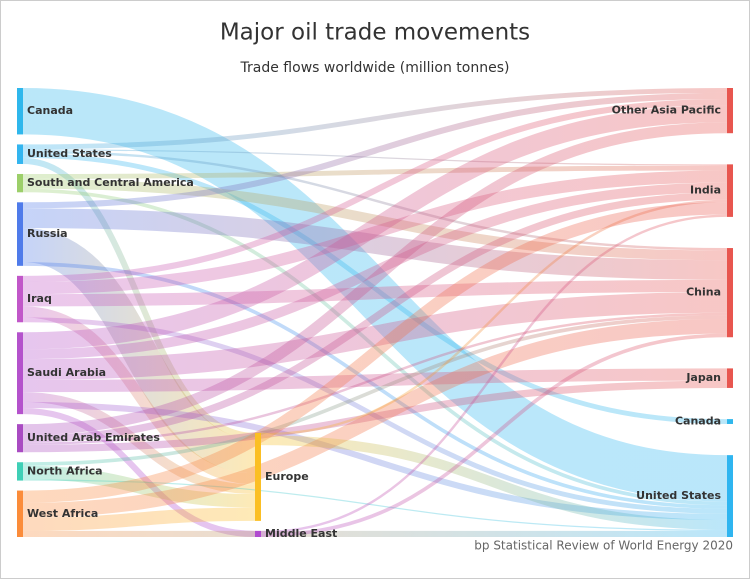 Image resolution: width=750 pixels, height=579 pixels. I want to click on node-label: South and Central America, so click(110, 182).